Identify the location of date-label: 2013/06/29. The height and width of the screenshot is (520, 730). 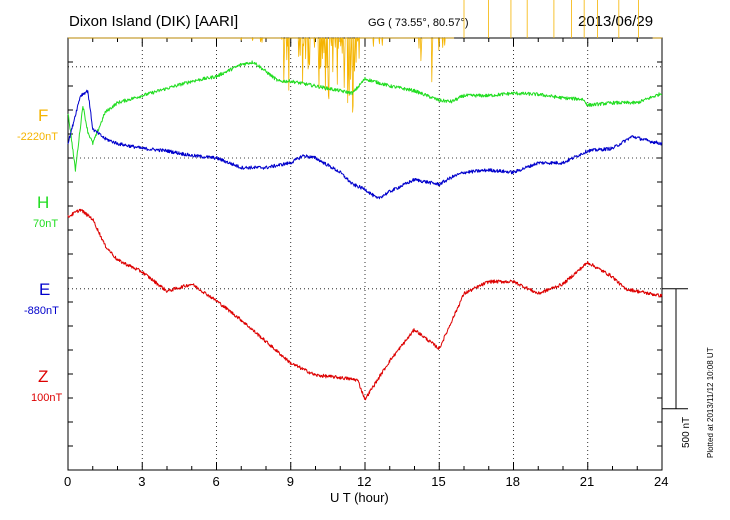
(616, 21).